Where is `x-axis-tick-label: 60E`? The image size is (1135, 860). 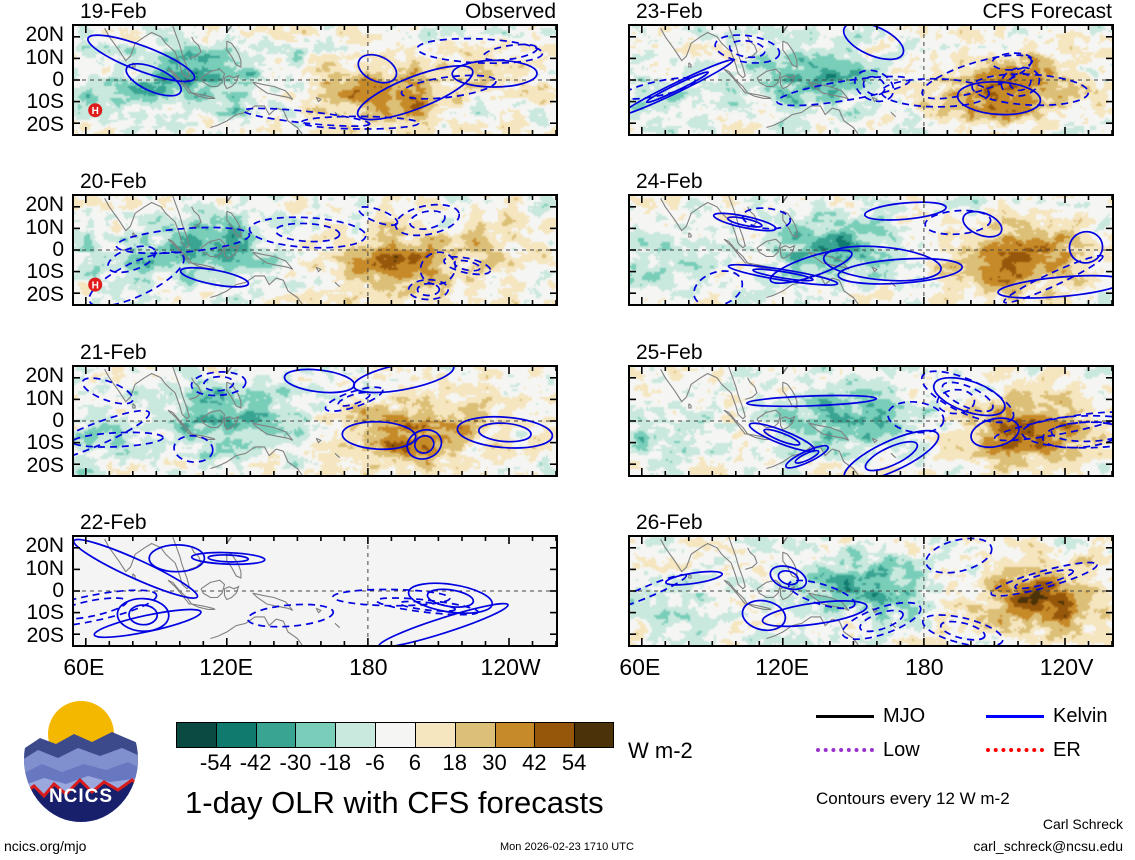
x-axis-tick-label: 60E is located at coordinates (640, 667).